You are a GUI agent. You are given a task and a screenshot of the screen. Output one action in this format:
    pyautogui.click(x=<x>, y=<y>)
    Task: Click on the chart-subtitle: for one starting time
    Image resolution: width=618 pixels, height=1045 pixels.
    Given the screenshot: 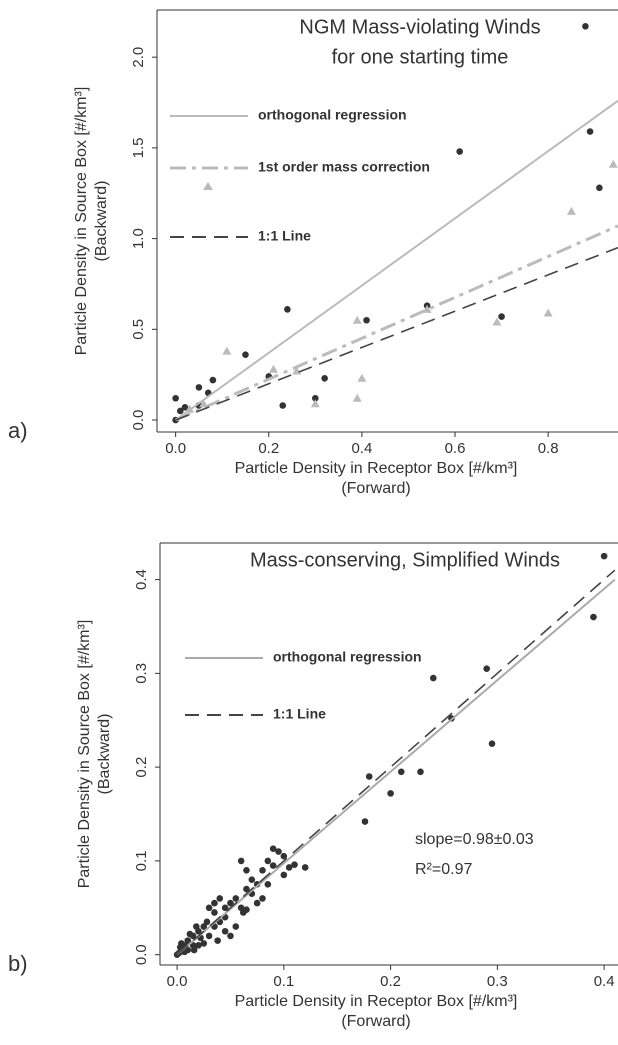 What is the action you would take?
    pyautogui.click(x=420, y=57)
    